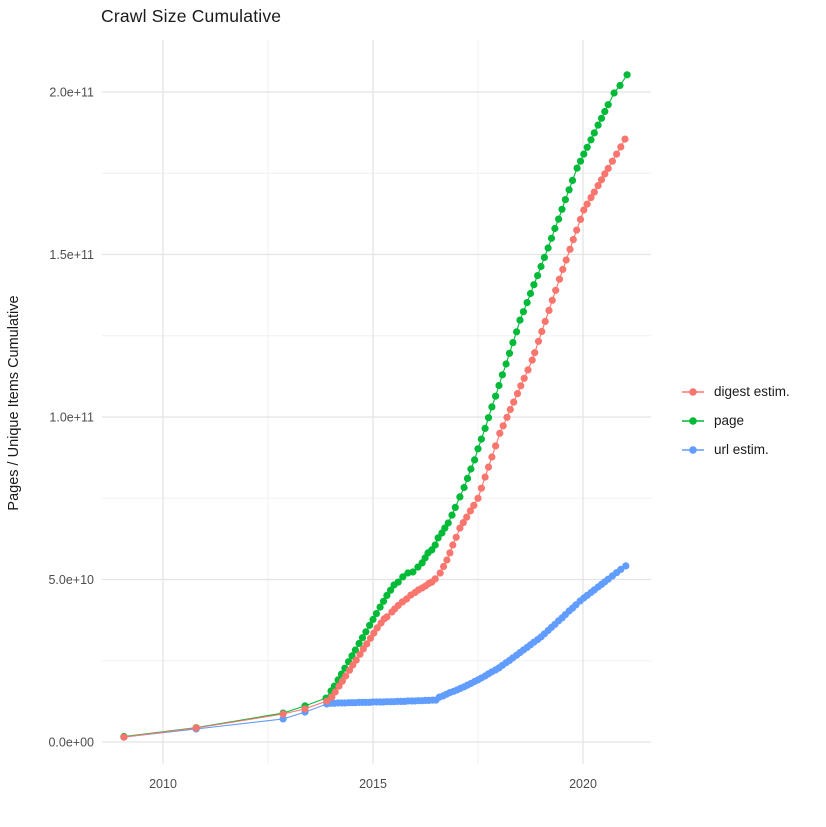  I want to click on x-tick-label: 2015, so click(373, 784).